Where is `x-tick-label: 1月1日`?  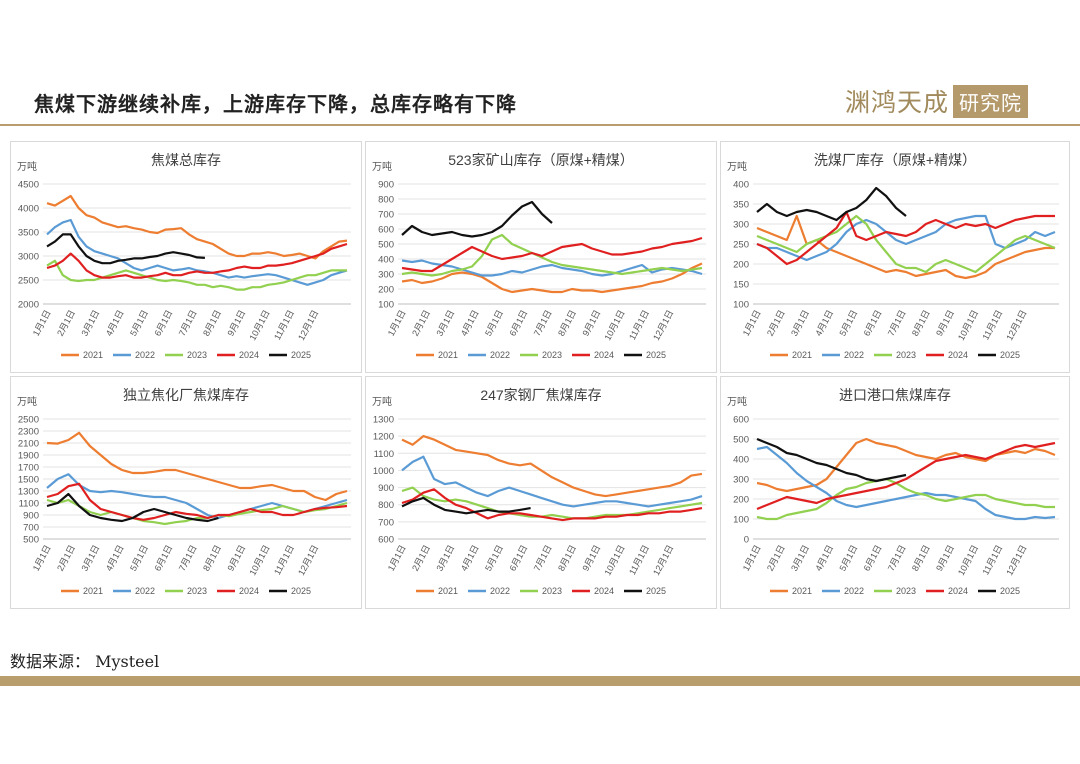 x-tick-label: 1月1日 is located at coordinates (752, 557).